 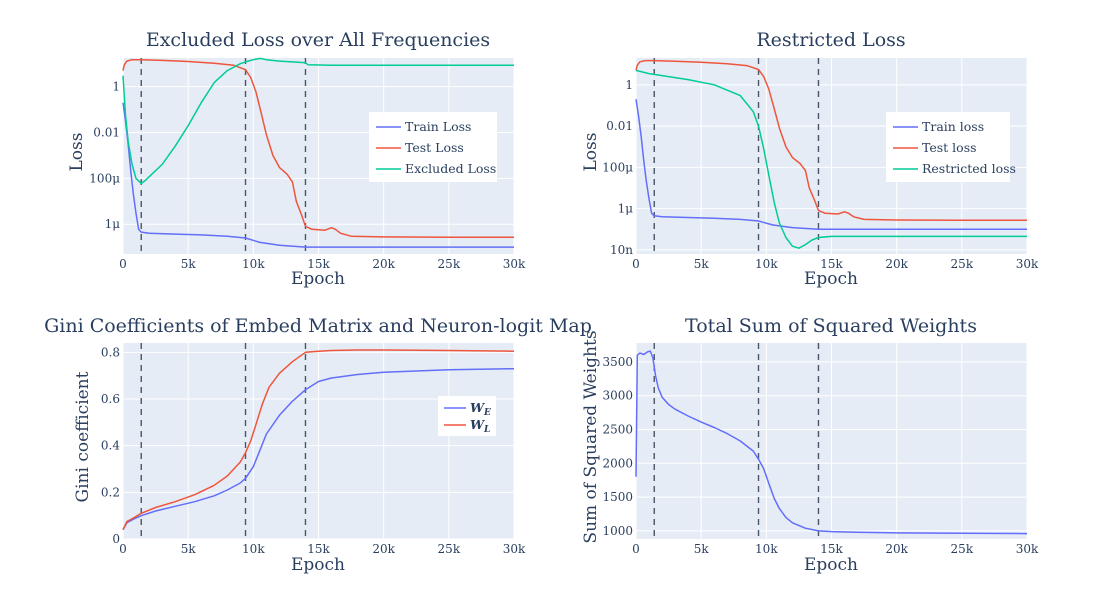 I want to click on y-tick-label: 3000, so click(x=617, y=396).